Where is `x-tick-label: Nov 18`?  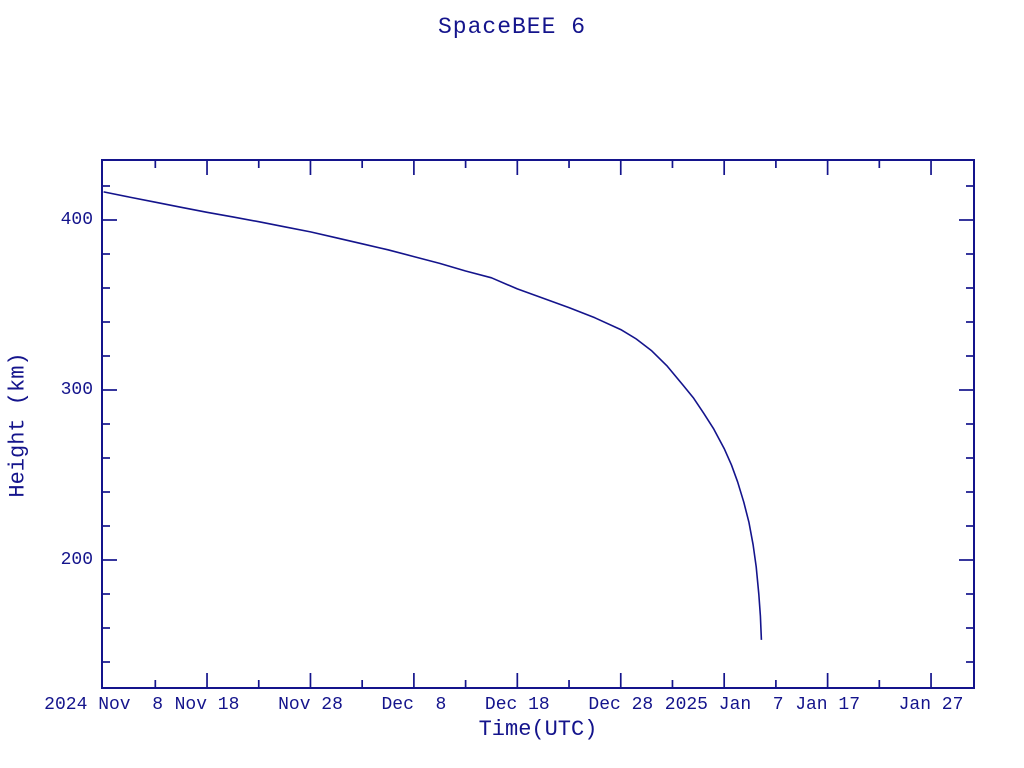
x-tick-label: Nov 18 is located at coordinates (207, 705).